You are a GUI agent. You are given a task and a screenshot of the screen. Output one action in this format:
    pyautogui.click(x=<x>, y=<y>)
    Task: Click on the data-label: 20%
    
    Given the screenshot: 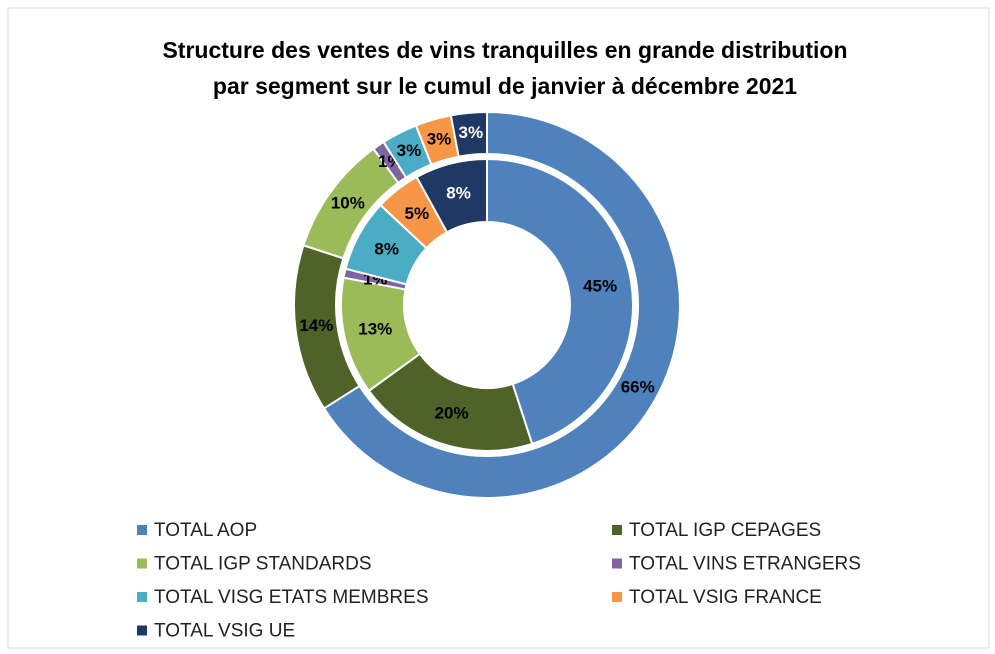 What is the action you would take?
    pyautogui.click(x=452, y=412)
    